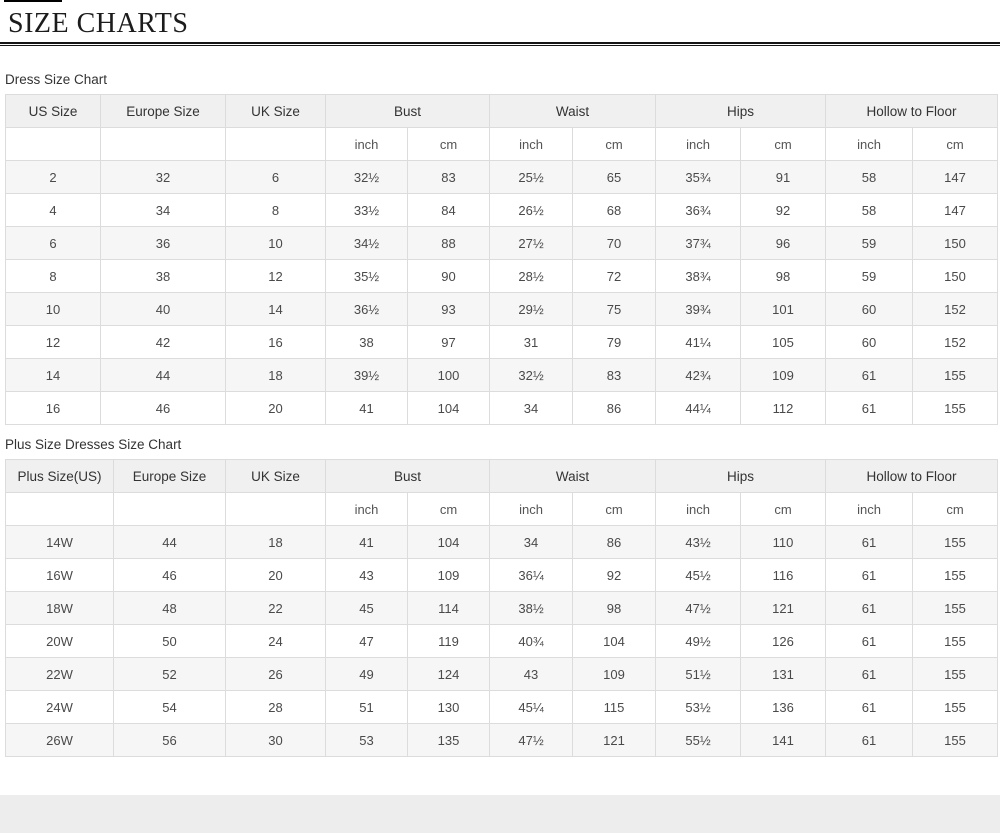 This screenshot has height=833, width=1000. I want to click on table-row: 10 40 14 36½ 93 29½ 75 39¾ 101 60 152, so click(502, 309).